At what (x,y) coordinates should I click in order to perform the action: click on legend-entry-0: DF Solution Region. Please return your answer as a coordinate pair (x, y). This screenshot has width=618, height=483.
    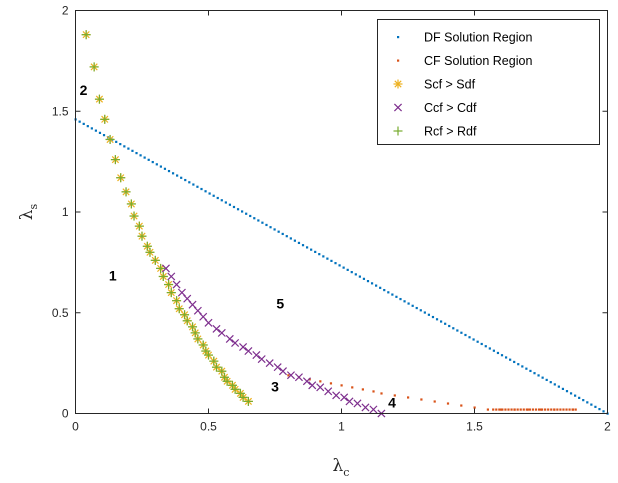
    Looking at the image, I should click on (478, 38).